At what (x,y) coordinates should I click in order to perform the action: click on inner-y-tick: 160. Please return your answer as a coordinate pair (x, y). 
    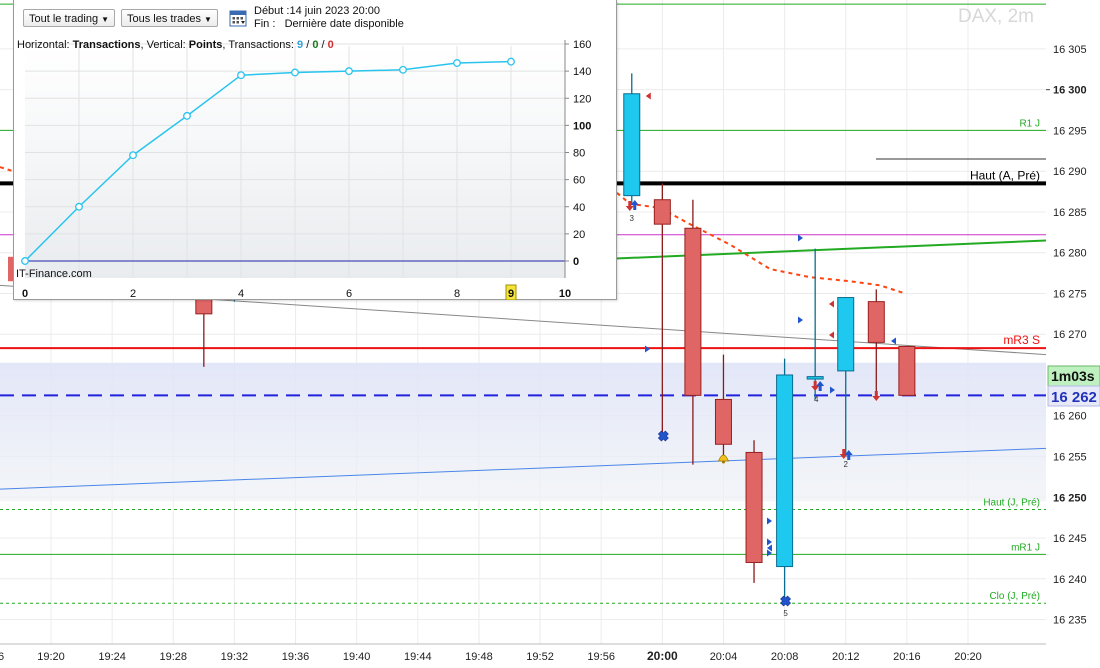
    Looking at the image, I should click on (582, 45).